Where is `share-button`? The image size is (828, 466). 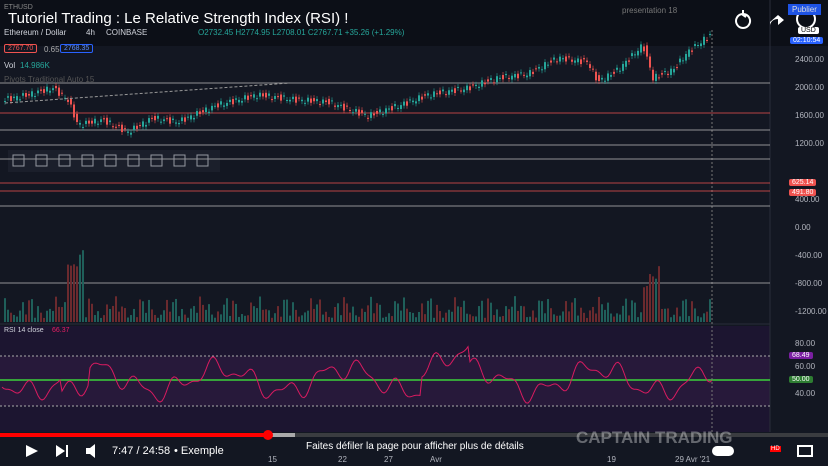 share-button is located at coordinates (777, 20).